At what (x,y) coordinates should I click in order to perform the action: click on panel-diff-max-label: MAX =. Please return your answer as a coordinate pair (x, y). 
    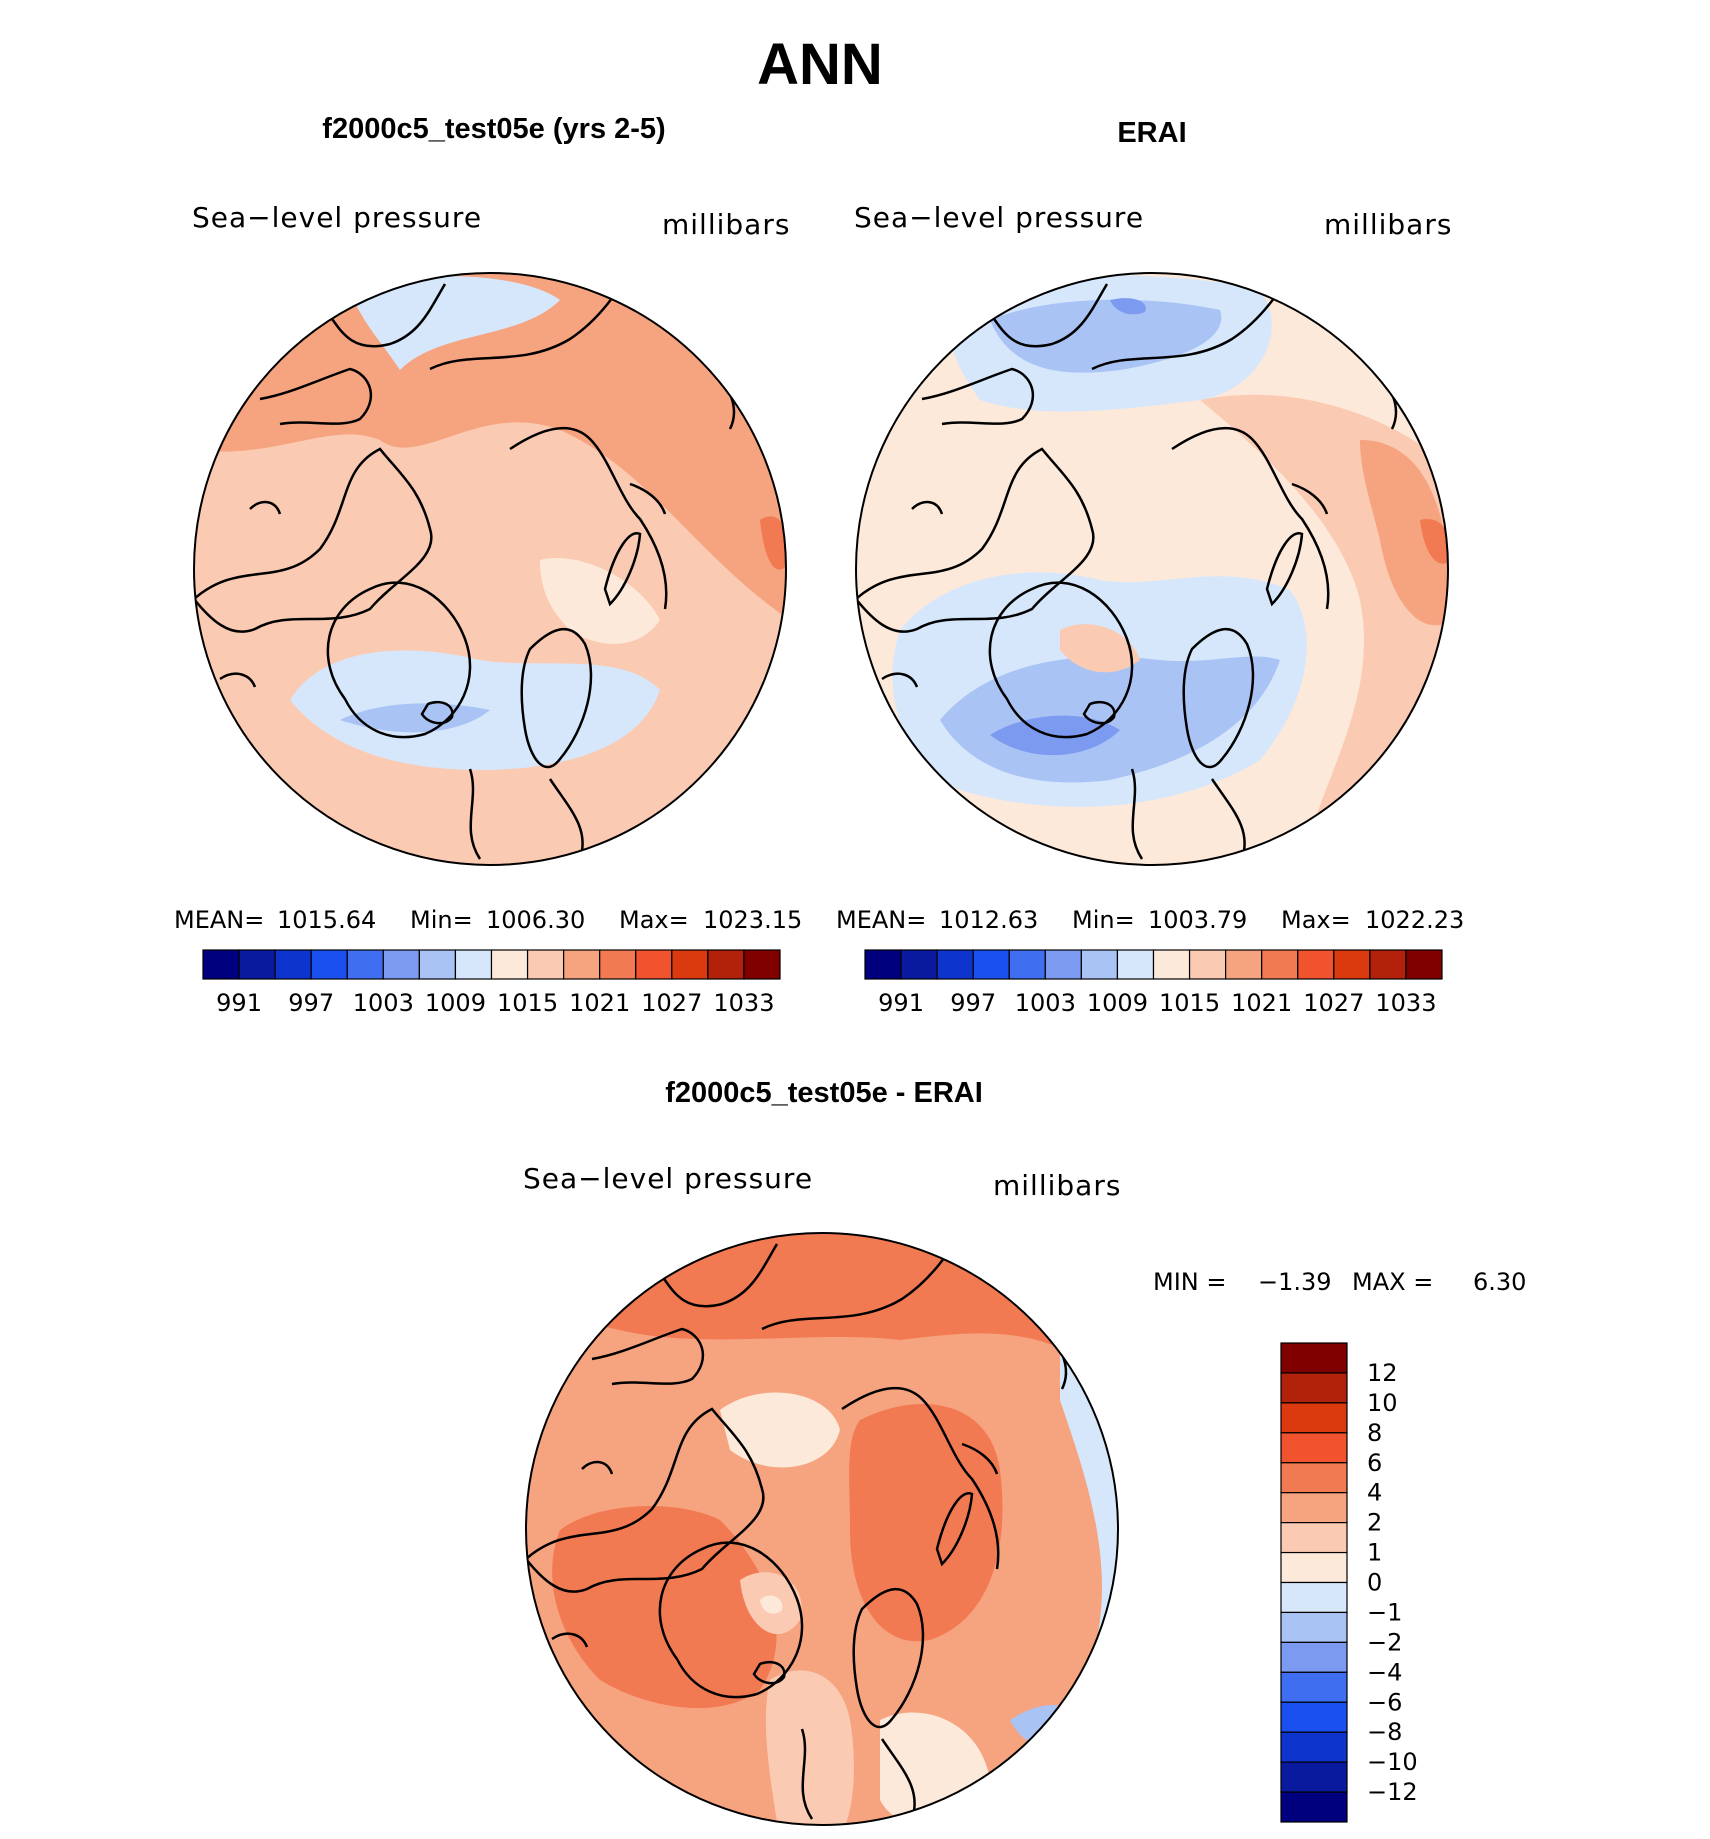
    Looking at the image, I should click on (1392, 1282).